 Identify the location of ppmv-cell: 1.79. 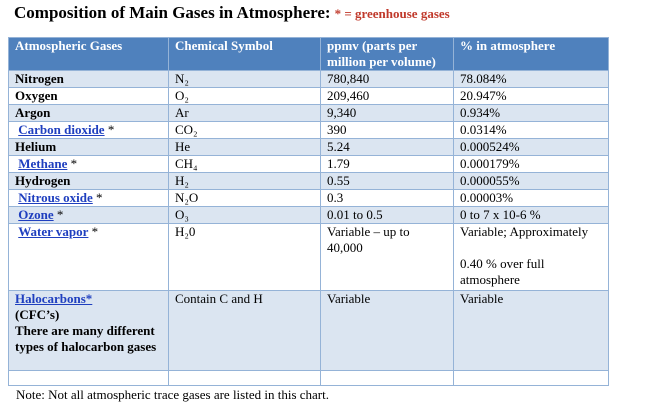
(387, 164).